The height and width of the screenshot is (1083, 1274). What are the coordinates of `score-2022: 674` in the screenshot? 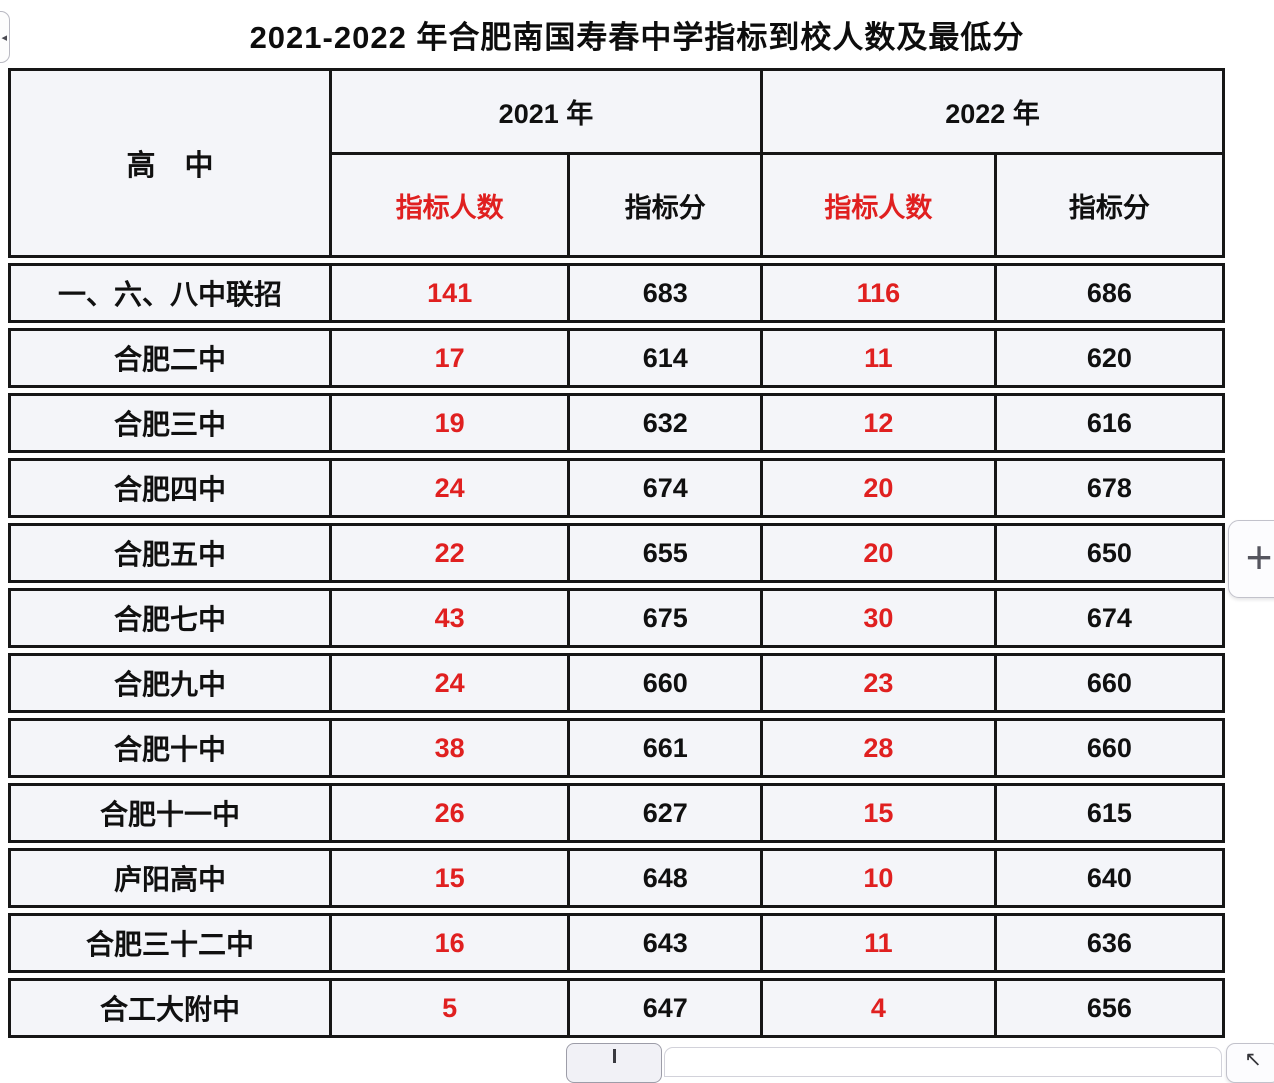 It's located at (1109, 617).